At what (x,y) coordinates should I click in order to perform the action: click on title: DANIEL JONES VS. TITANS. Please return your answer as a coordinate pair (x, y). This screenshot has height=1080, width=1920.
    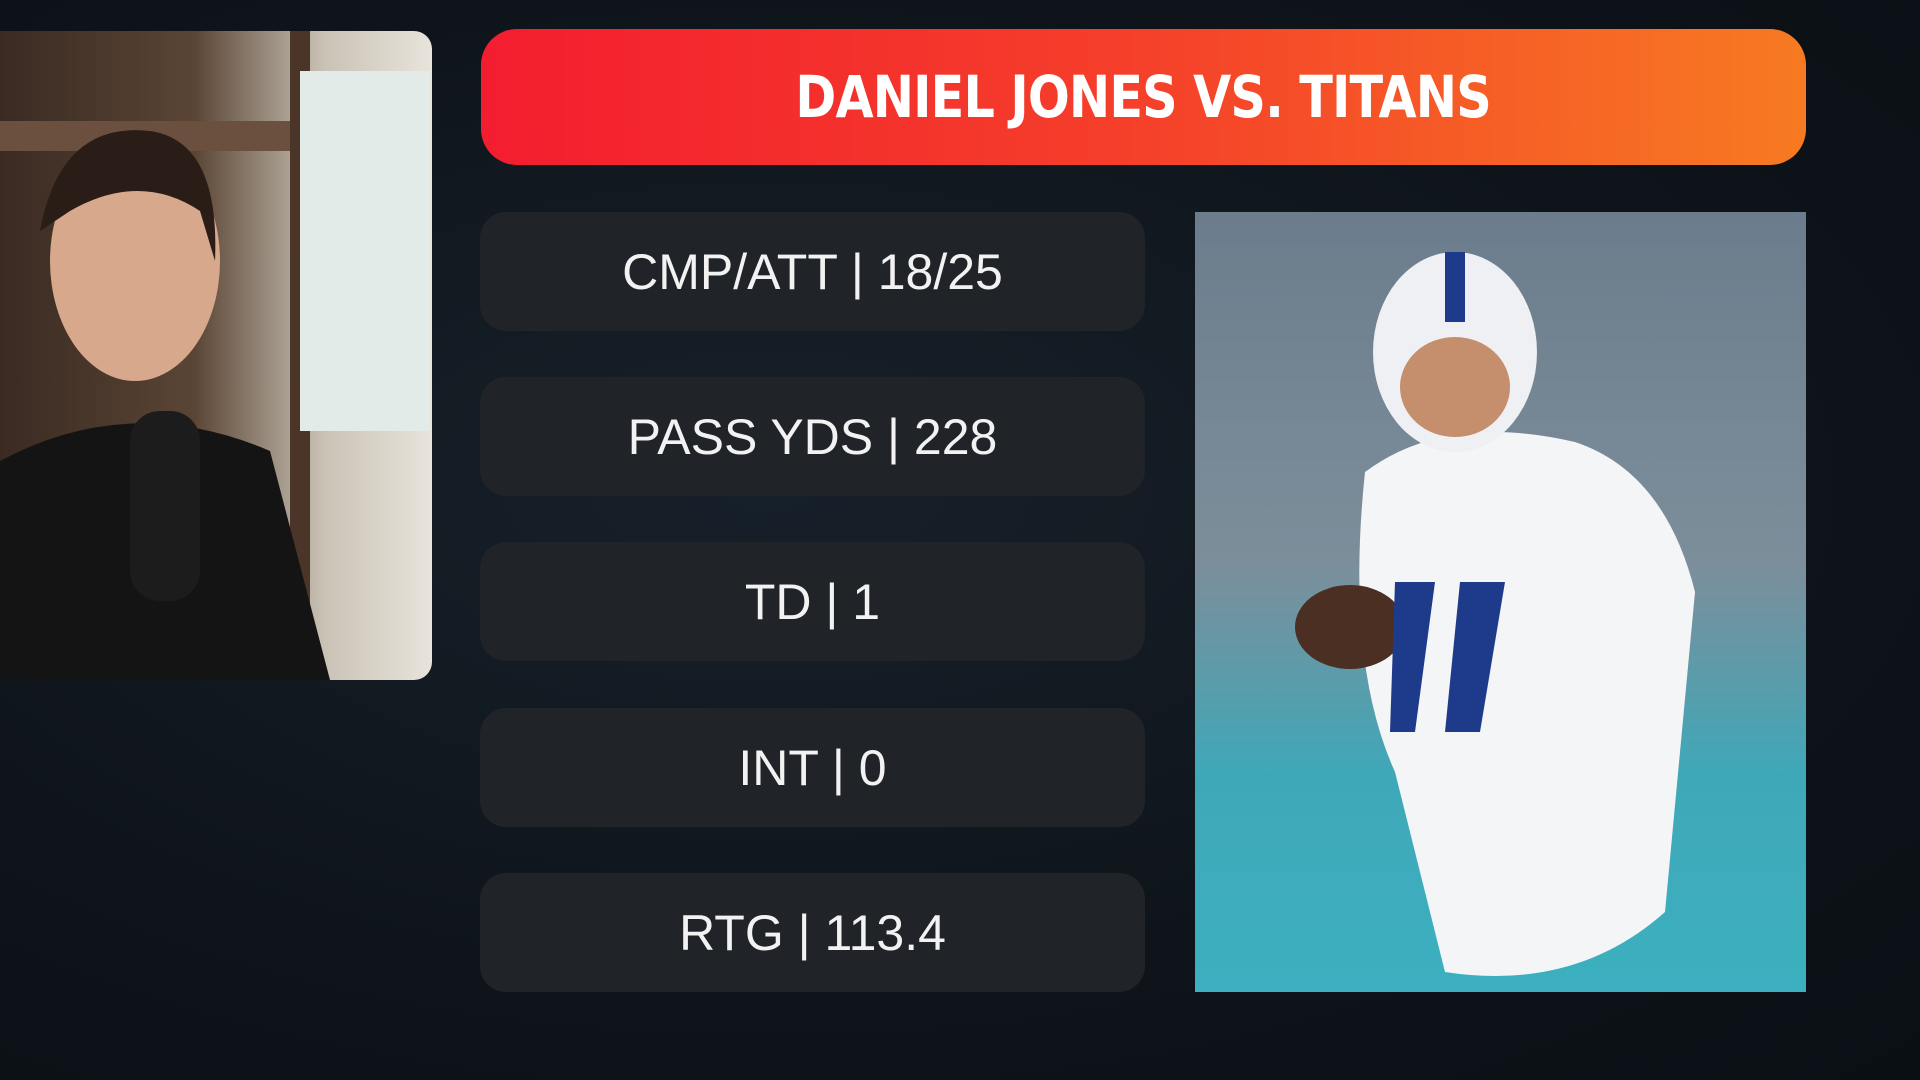
    Looking at the image, I should click on (1143, 97).